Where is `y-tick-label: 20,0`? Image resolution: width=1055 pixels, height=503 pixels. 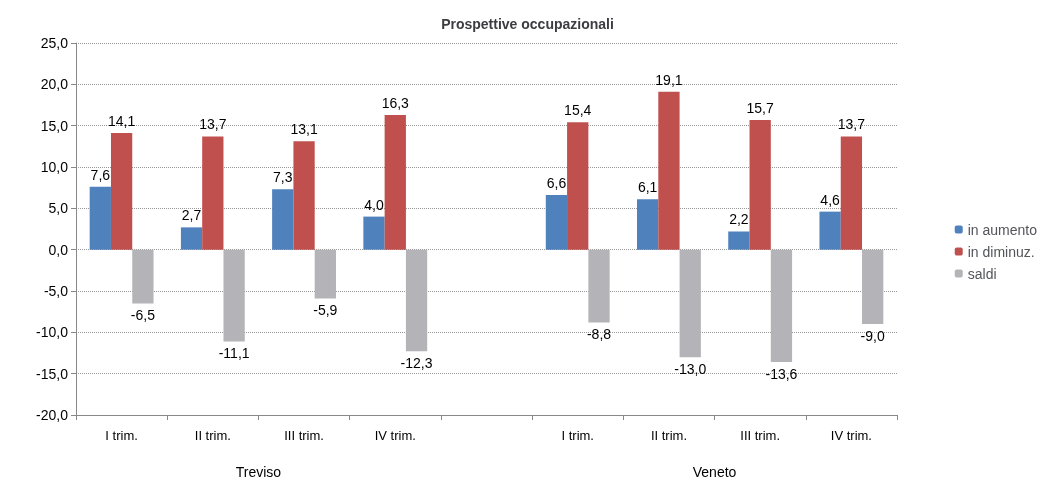 y-tick-label: 20,0 is located at coordinates (54, 84).